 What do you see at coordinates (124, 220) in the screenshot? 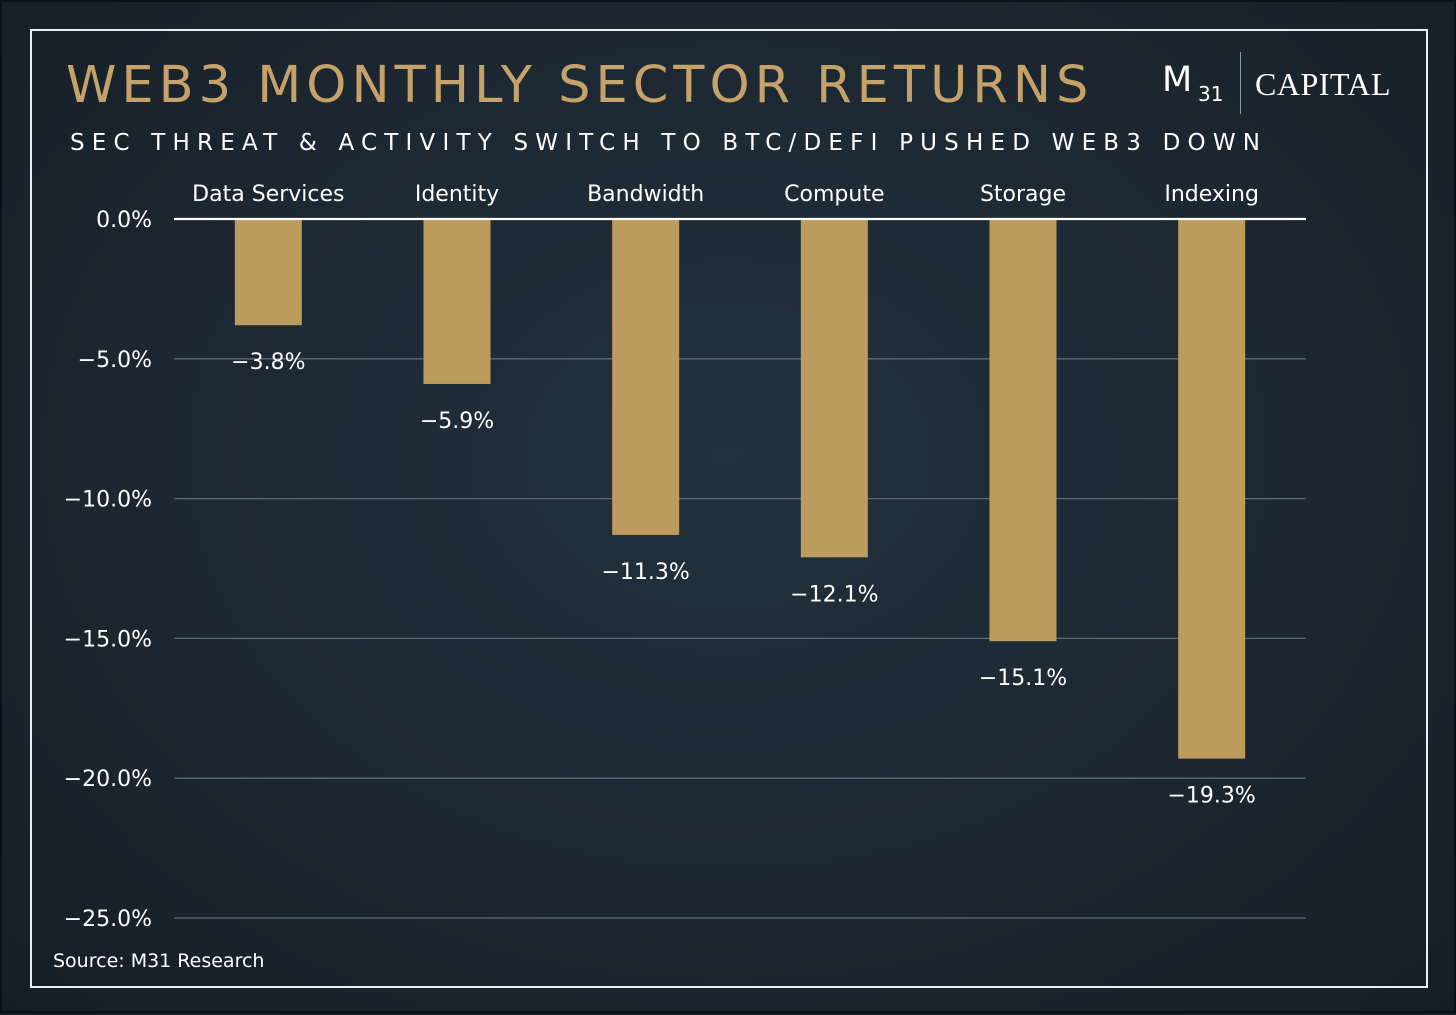
I see `y-tick-label: 0.0%` at bounding box center [124, 220].